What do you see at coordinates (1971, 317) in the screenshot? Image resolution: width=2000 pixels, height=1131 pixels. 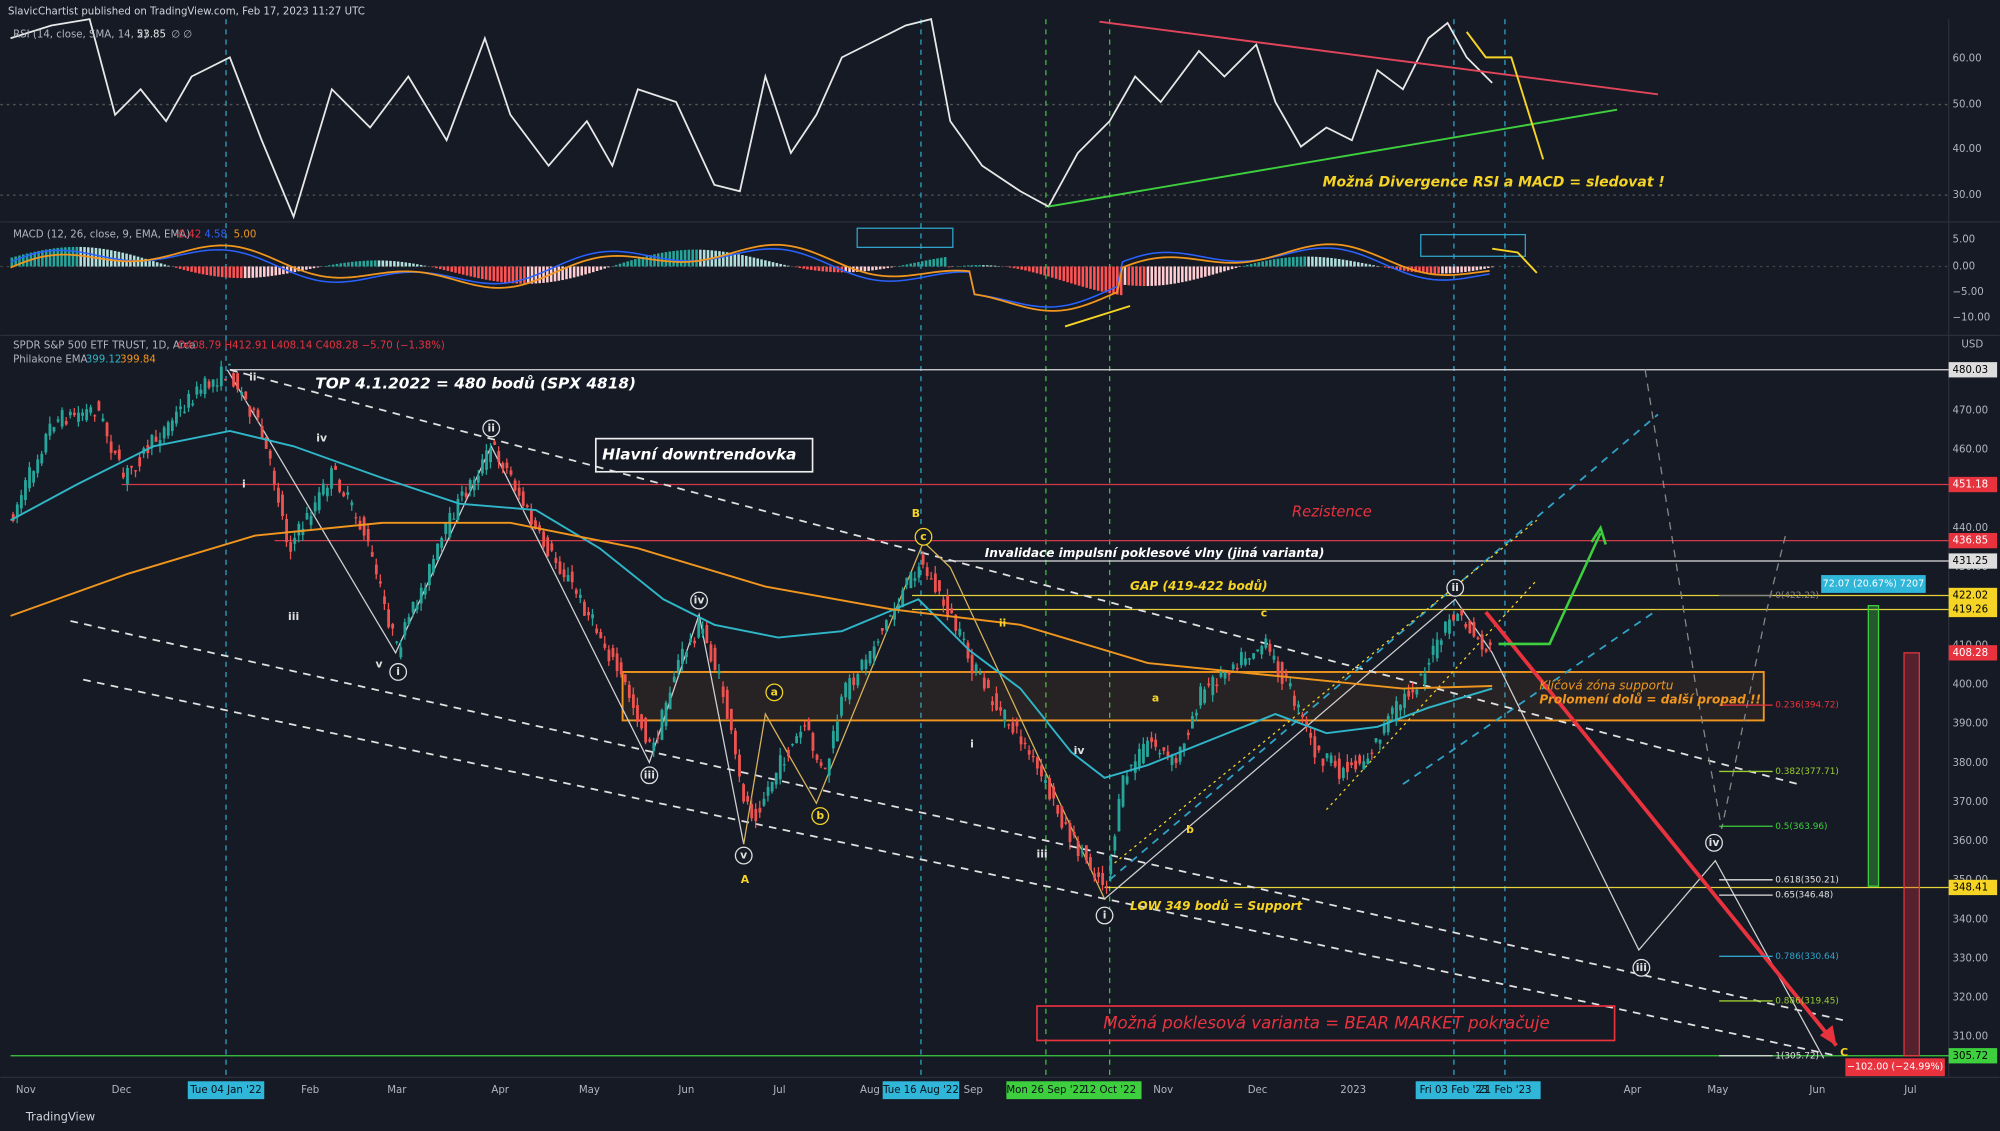 I see `macd-axis-label: −10.00` at bounding box center [1971, 317].